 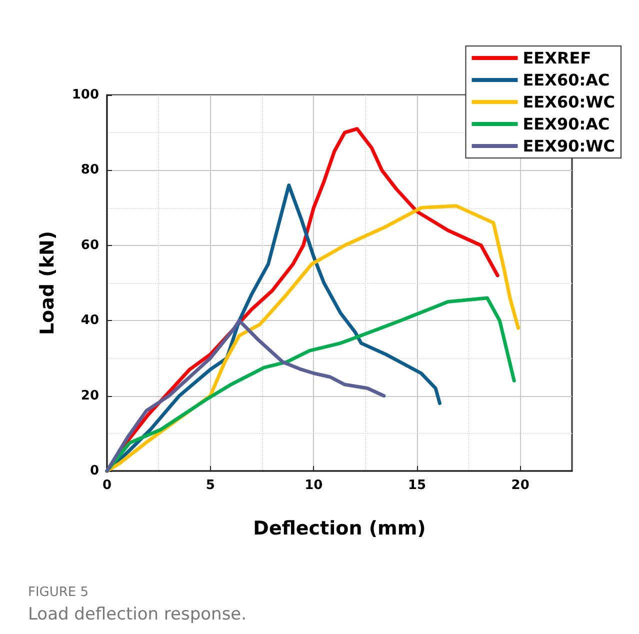 I want to click on y-axis-title: Load (kN), so click(x=47, y=283).